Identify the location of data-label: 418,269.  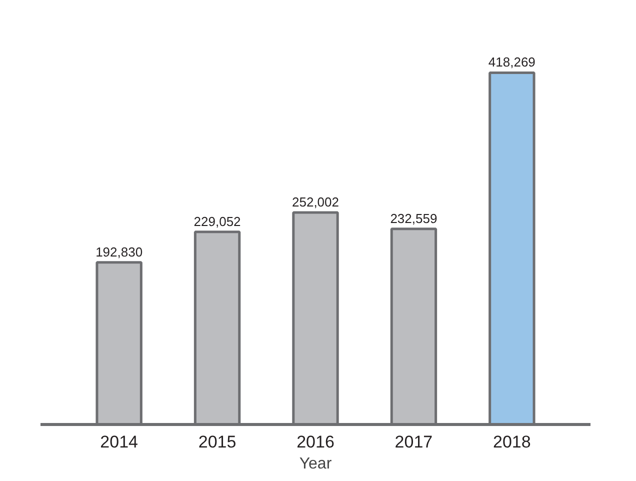
(512, 62).